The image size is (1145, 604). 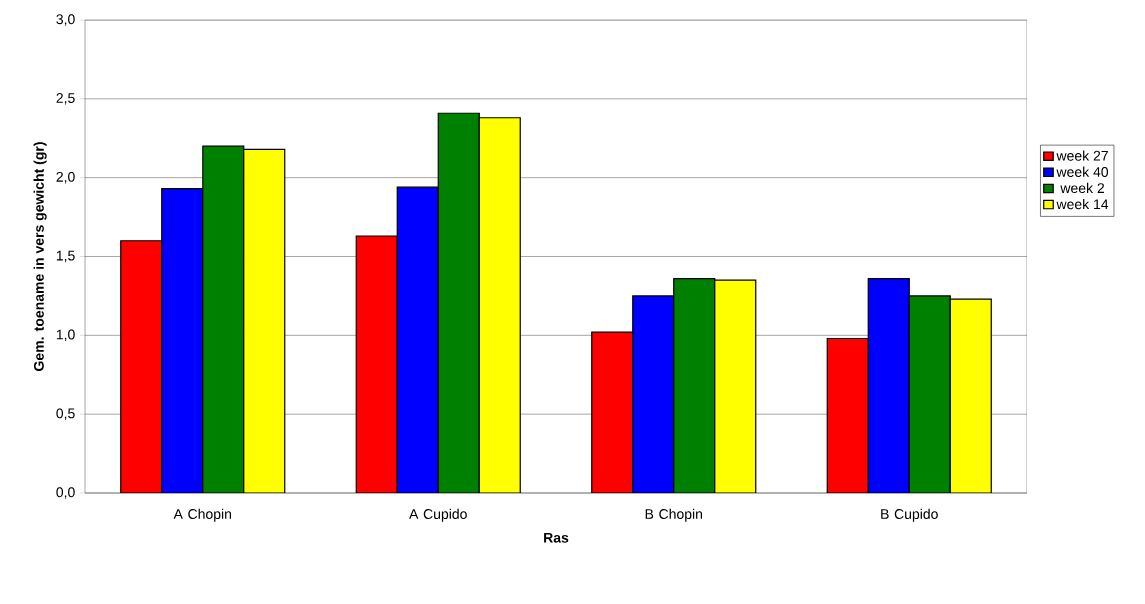 What do you see at coordinates (202, 515) in the screenshot?
I see `x-tick-label: A Chopin` at bounding box center [202, 515].